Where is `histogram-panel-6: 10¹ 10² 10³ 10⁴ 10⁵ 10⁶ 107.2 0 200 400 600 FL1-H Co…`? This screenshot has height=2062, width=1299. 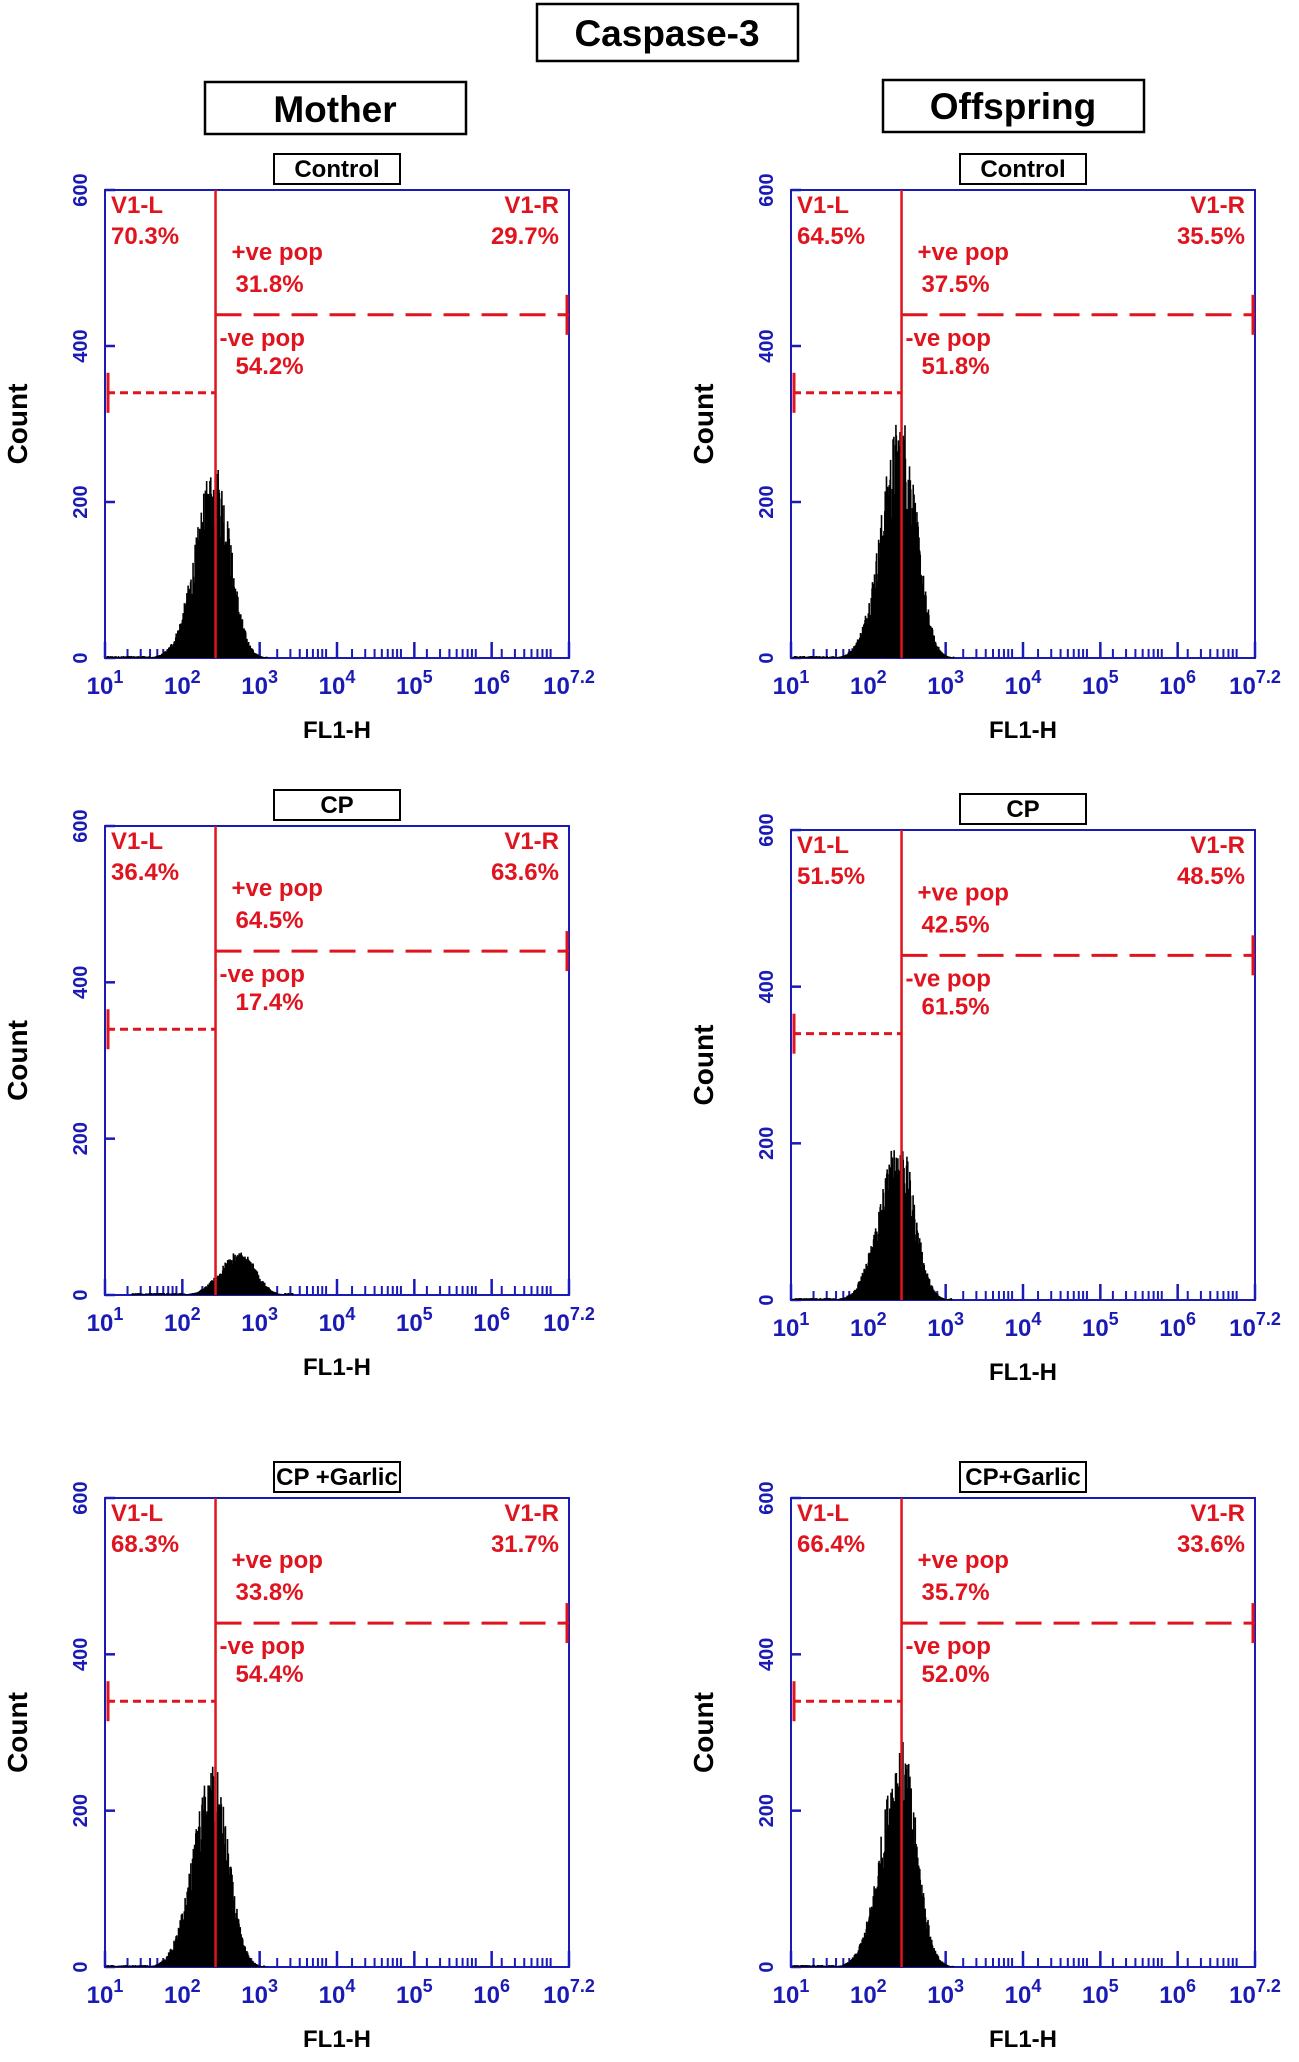 histogram-panel-6: 10¹ 10² 10³ 10⁴ 10⁵ 10⁶ 107.2 0 200 400 600 FL1-H Co… is located at coordinates (984, 1757).